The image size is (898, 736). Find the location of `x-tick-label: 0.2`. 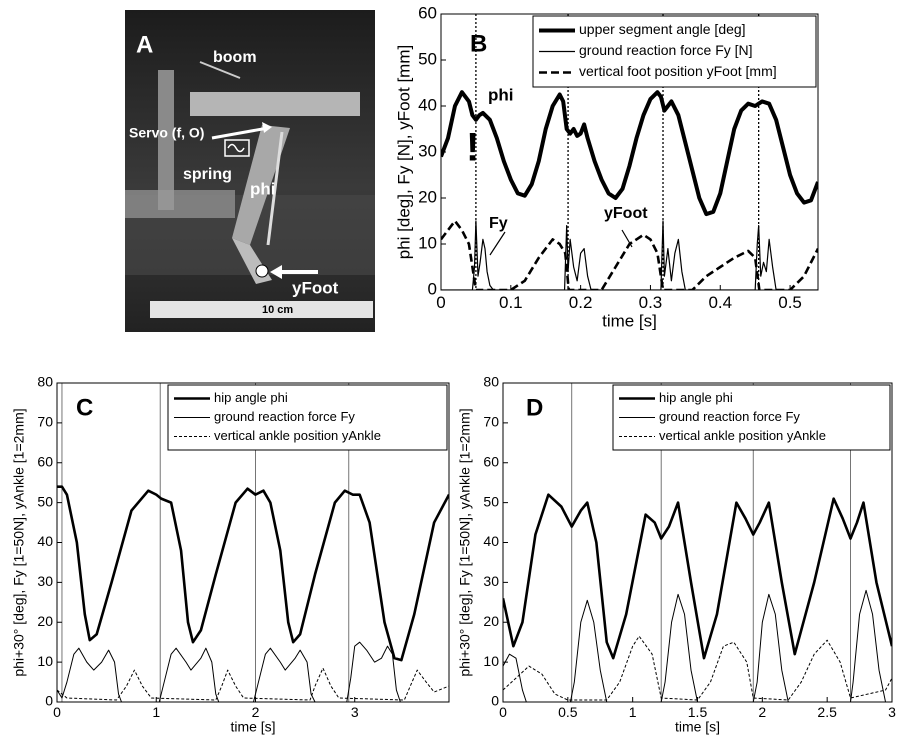

x-tick-label: 0.2 is located at coordinates (581, 302).